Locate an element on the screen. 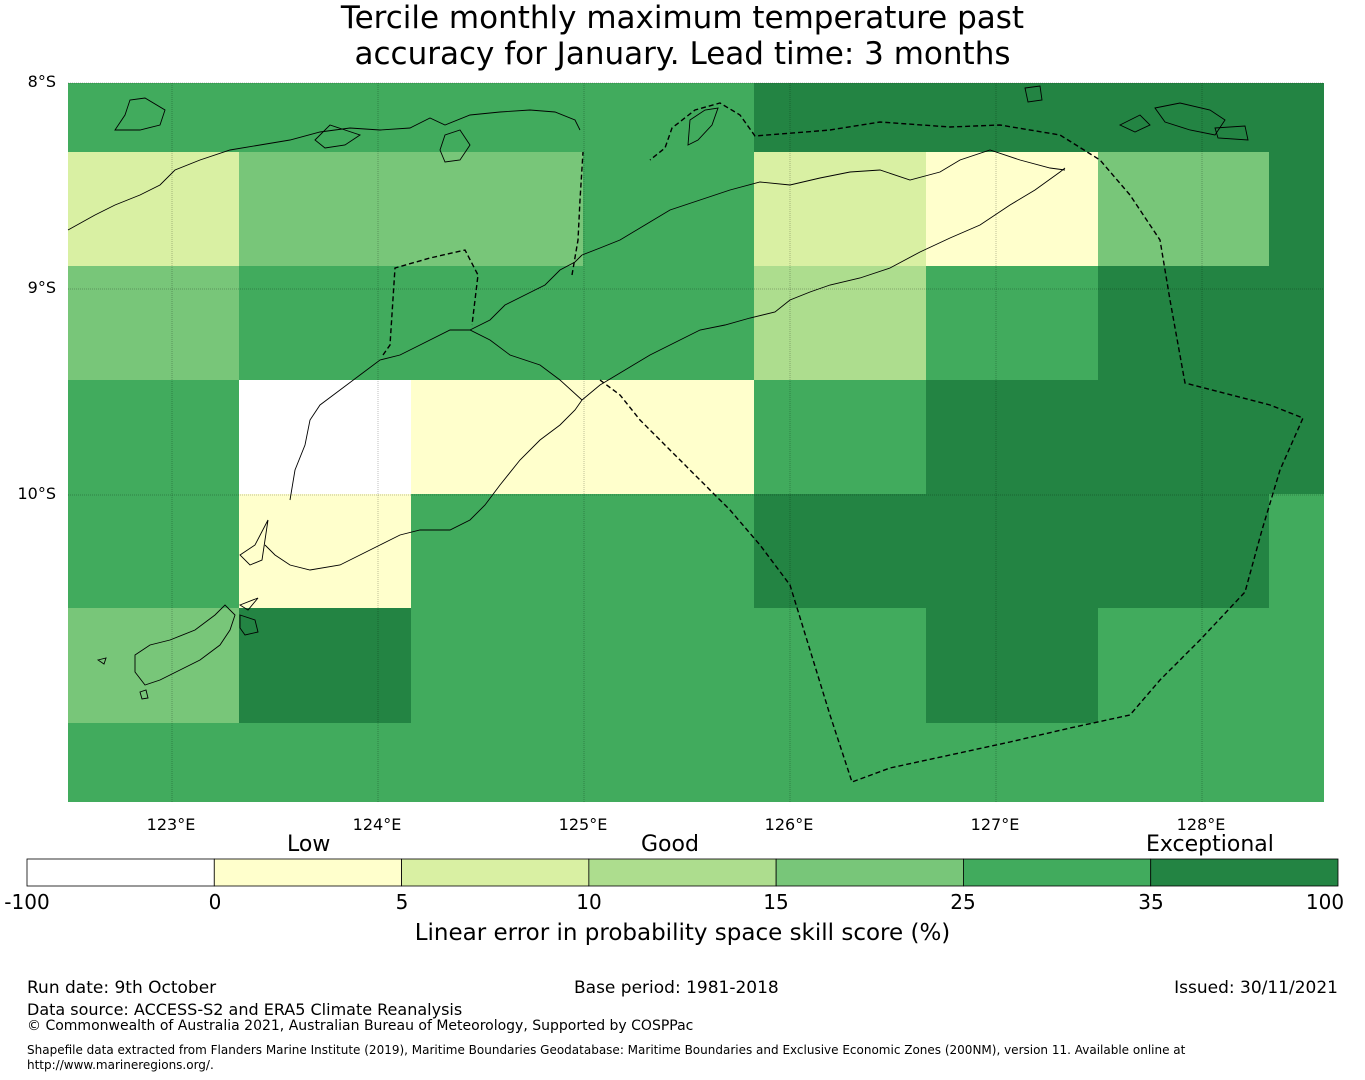 Image resolution: width=1365 pixels, height=1080 pixels. colorbar-tick: 100 is located at coordinates (1325, 902).